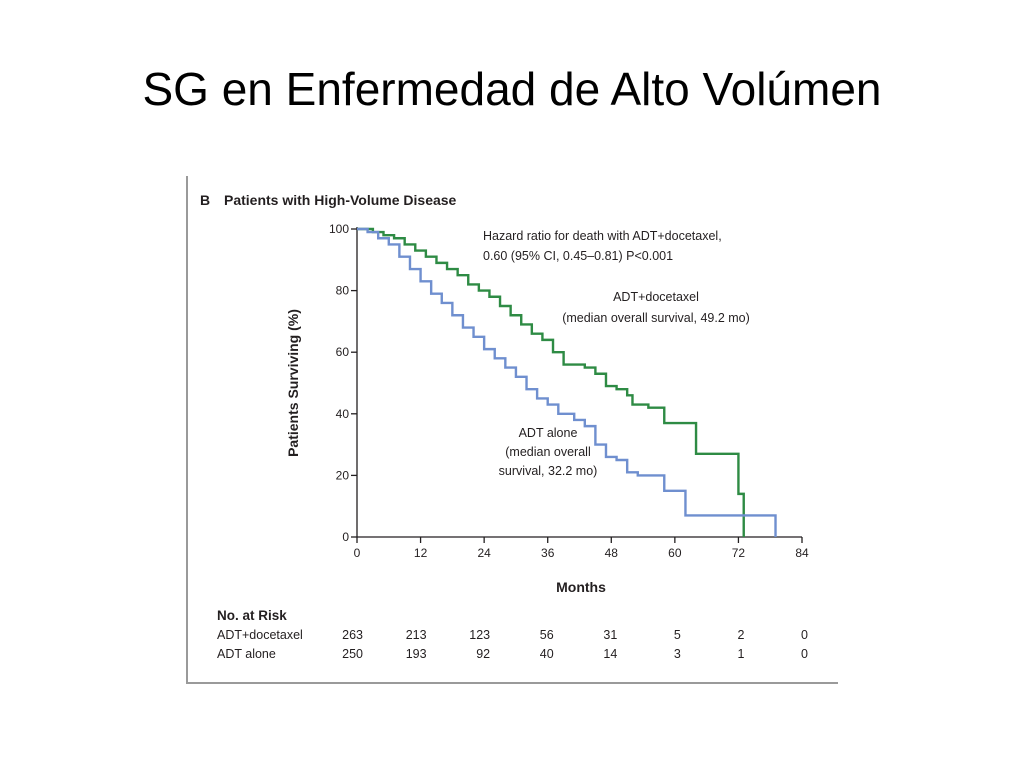 This screenshot has width=1024, height=768. What do you see at coordinates (656, 318) in the screenshot?
I see `docetaxel-annotation-line-2: (median overall survival, 49.2 mo)` at bounding box center [656, 318].